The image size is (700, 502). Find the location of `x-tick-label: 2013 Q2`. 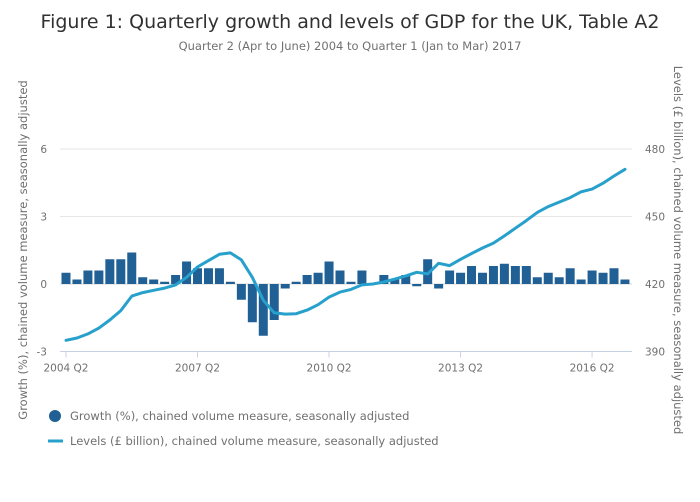

x-tick-label: 2013 Q2 is located at coordinates (460, 369).